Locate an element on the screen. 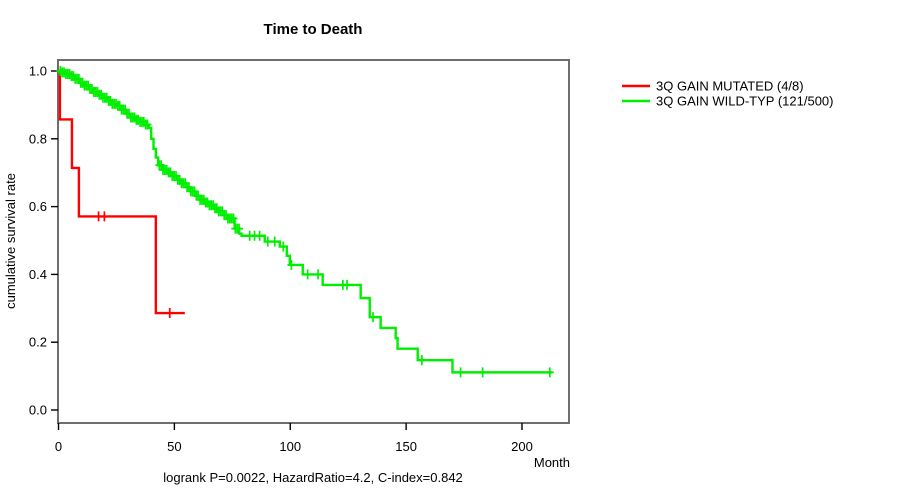  x-tick-label: 150 is located at coordinates (406, 446).